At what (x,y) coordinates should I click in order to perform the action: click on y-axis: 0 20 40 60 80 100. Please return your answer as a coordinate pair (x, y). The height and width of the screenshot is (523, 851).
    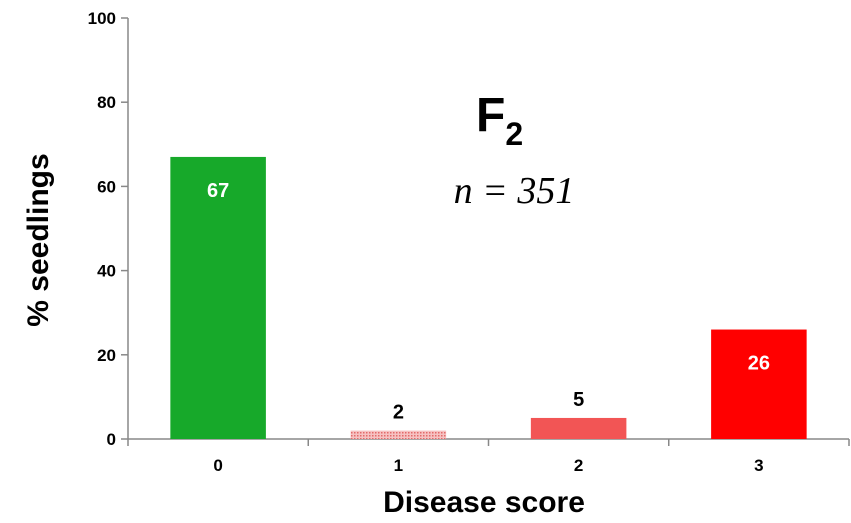
    Looking at the image, I should click on (108, 229).